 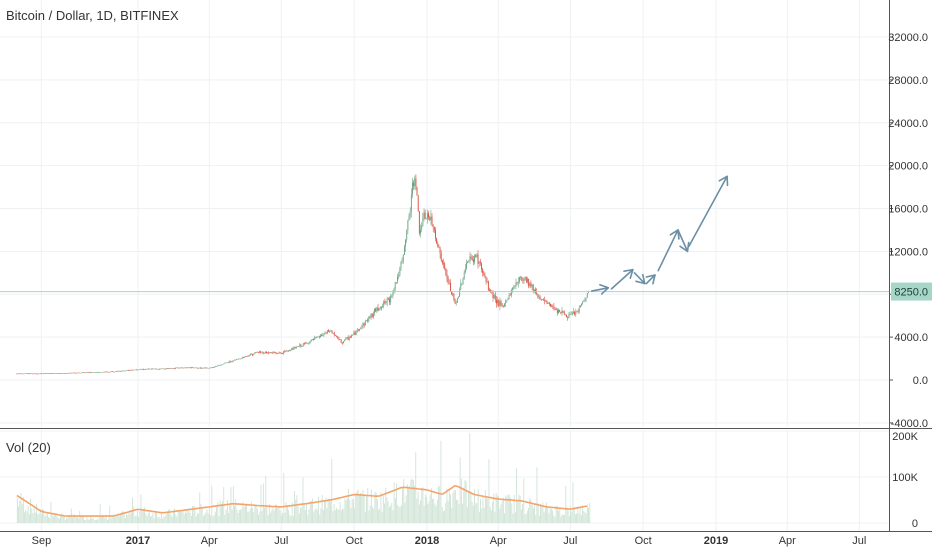 I want to click on price-axis-label: 0.0, so click(x=920, y=381).